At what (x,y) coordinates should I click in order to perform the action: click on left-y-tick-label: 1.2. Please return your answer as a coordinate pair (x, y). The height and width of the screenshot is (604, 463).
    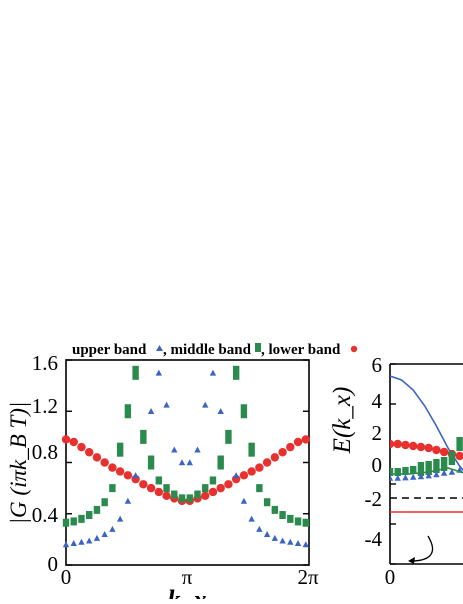
    Looking at the image, I should click on (45, 406).